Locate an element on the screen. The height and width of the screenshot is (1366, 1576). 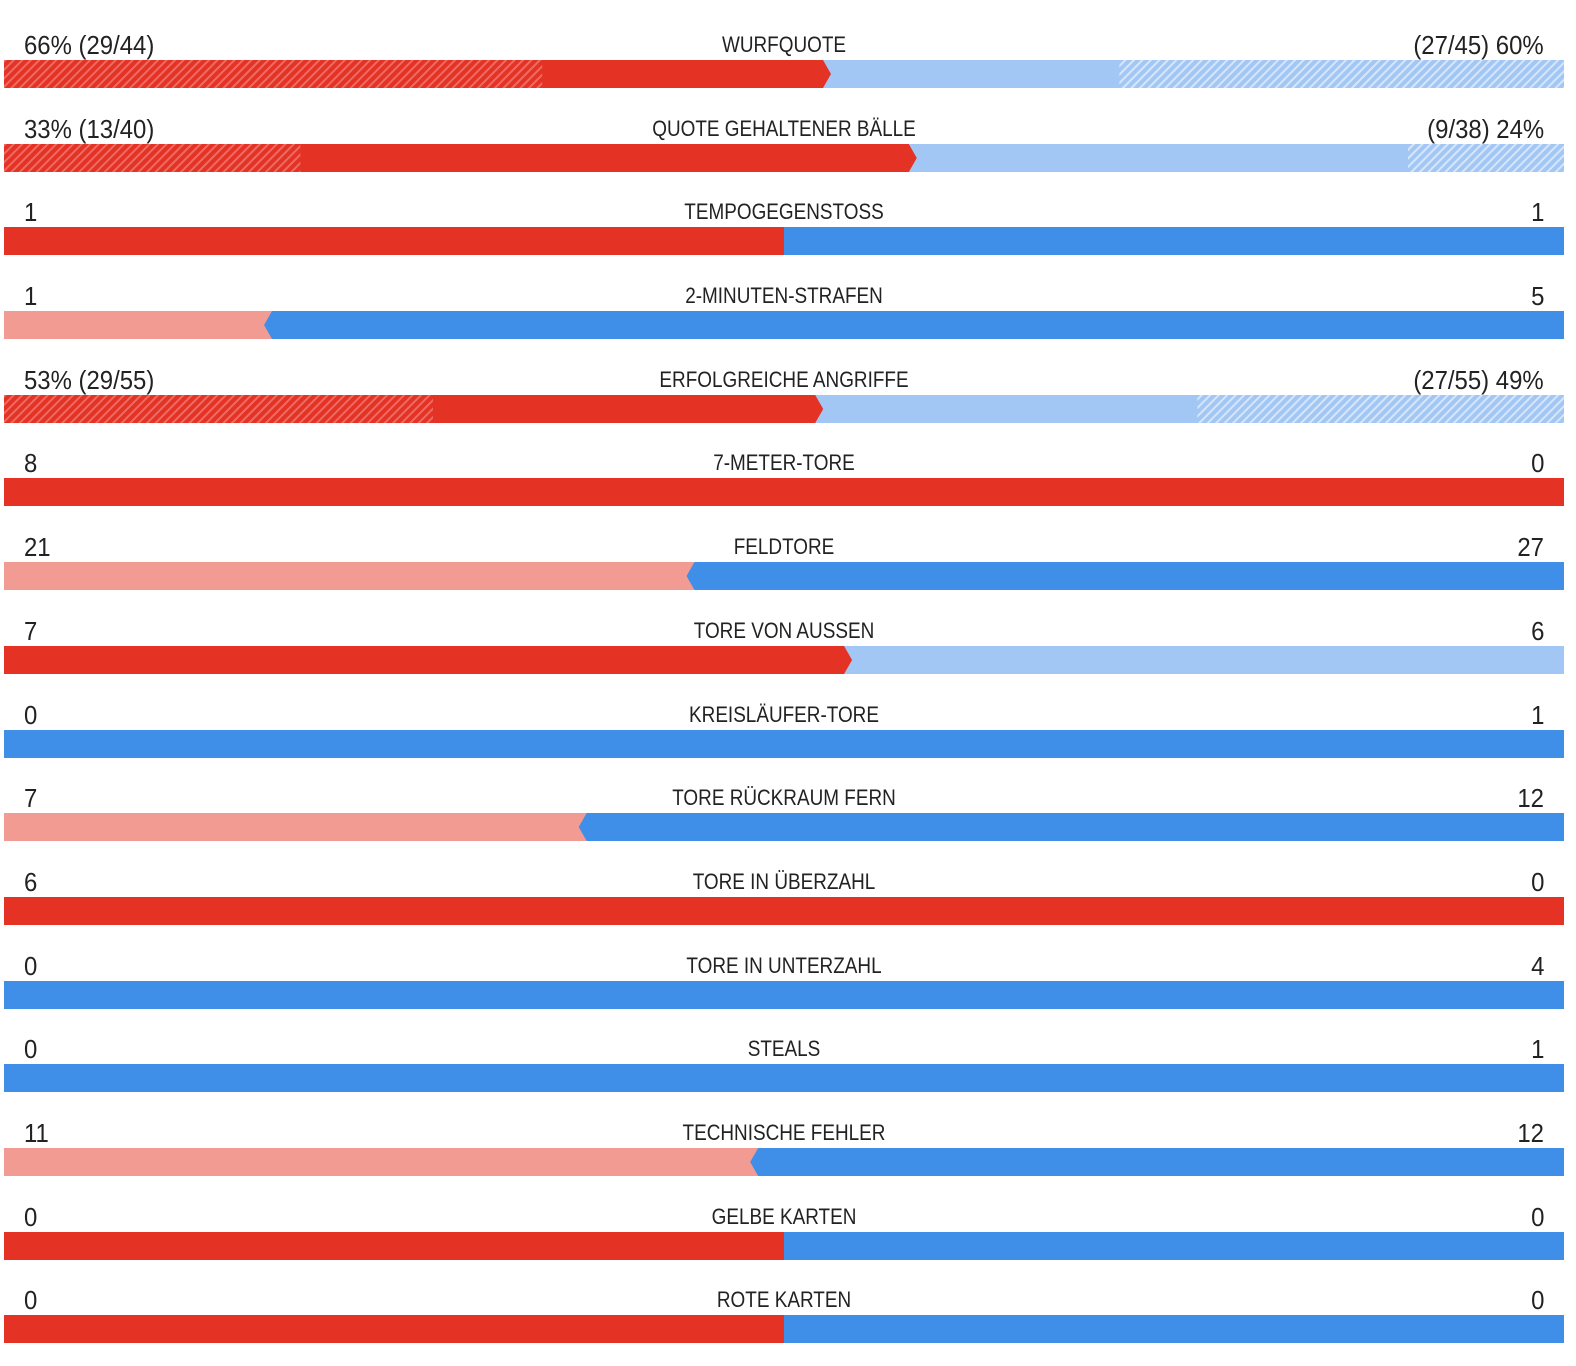
stat-label: Tempogegenstoss is located at coordinates (784, 212).